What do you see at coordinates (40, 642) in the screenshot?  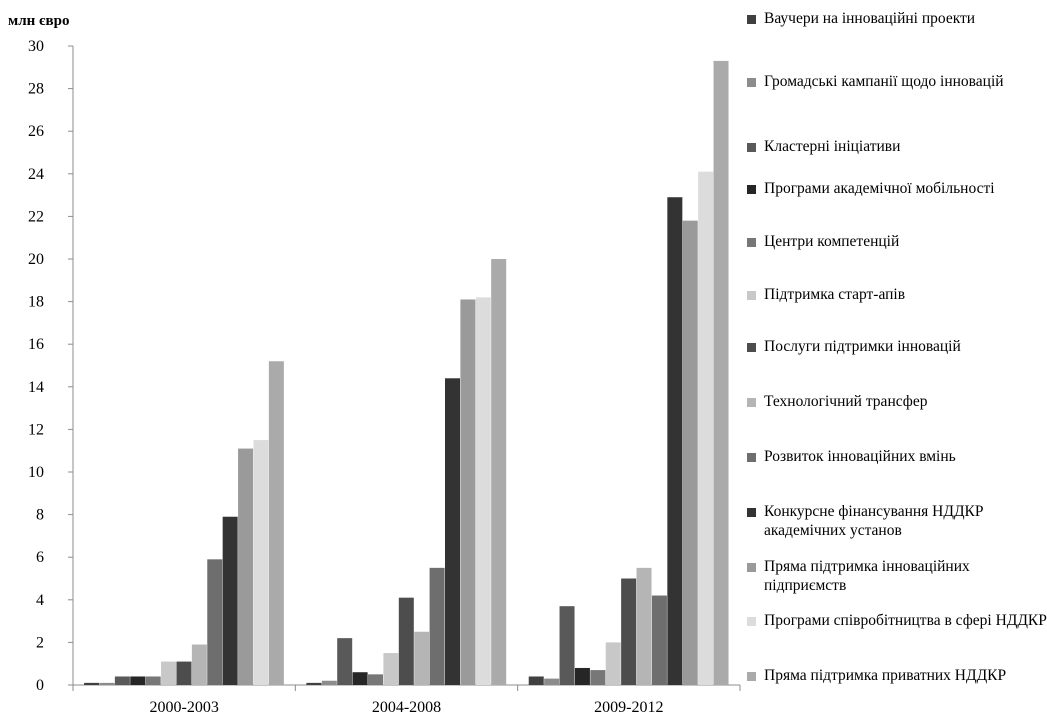 I see `y-tick-label: 2` at bounding box center [40, 642].